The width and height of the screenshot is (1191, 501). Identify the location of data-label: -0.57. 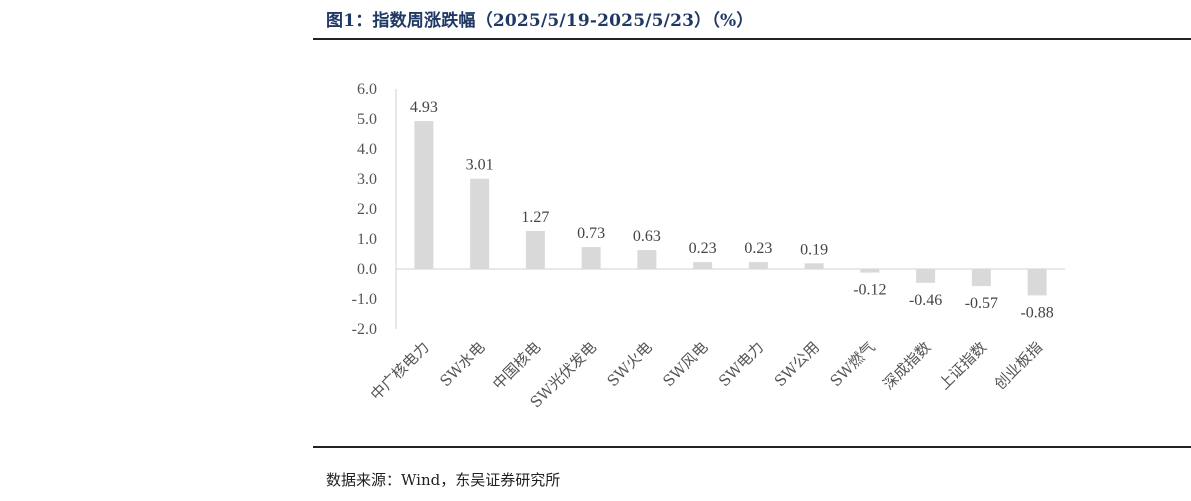
(981, 303).